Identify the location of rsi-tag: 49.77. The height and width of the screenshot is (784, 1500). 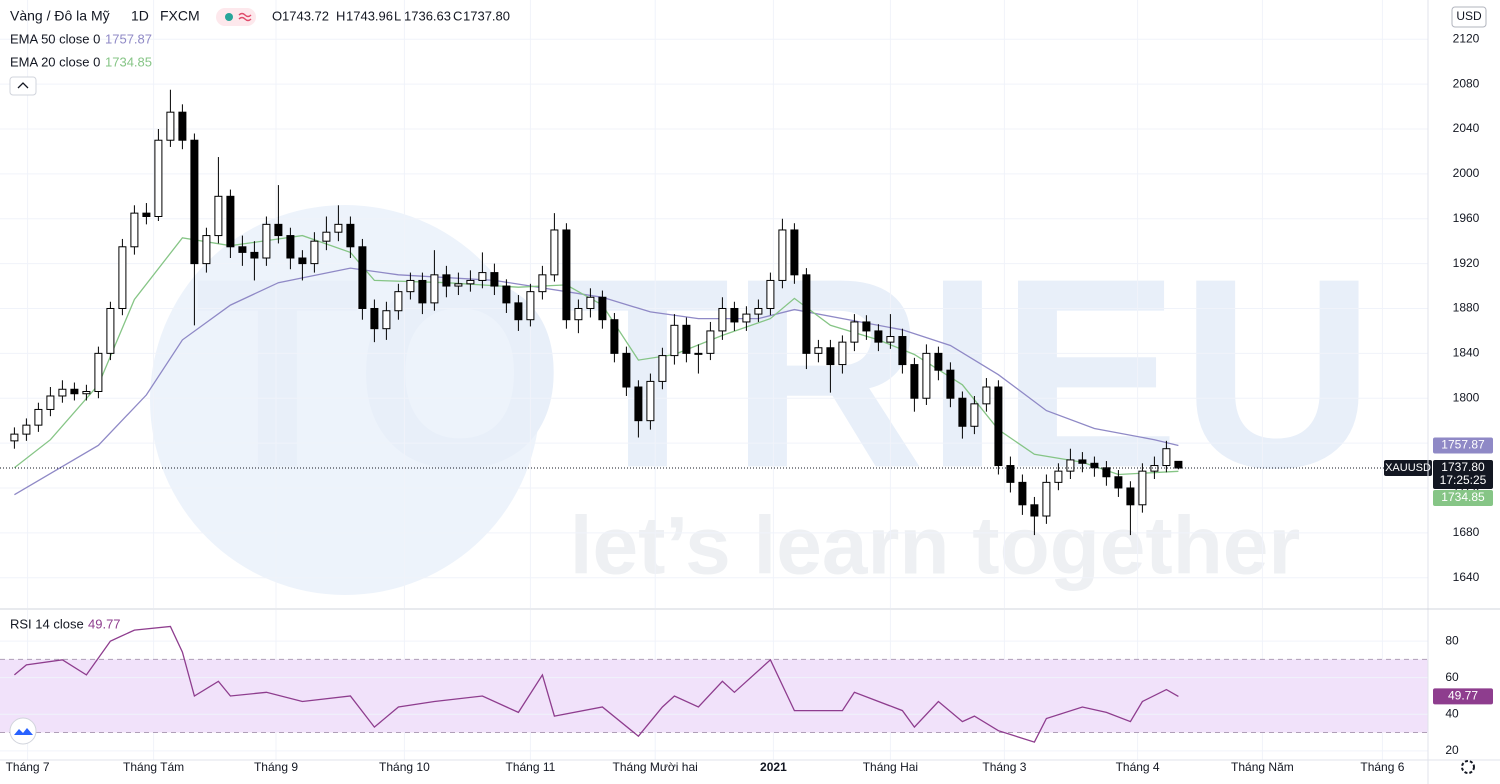
(1463, 696).